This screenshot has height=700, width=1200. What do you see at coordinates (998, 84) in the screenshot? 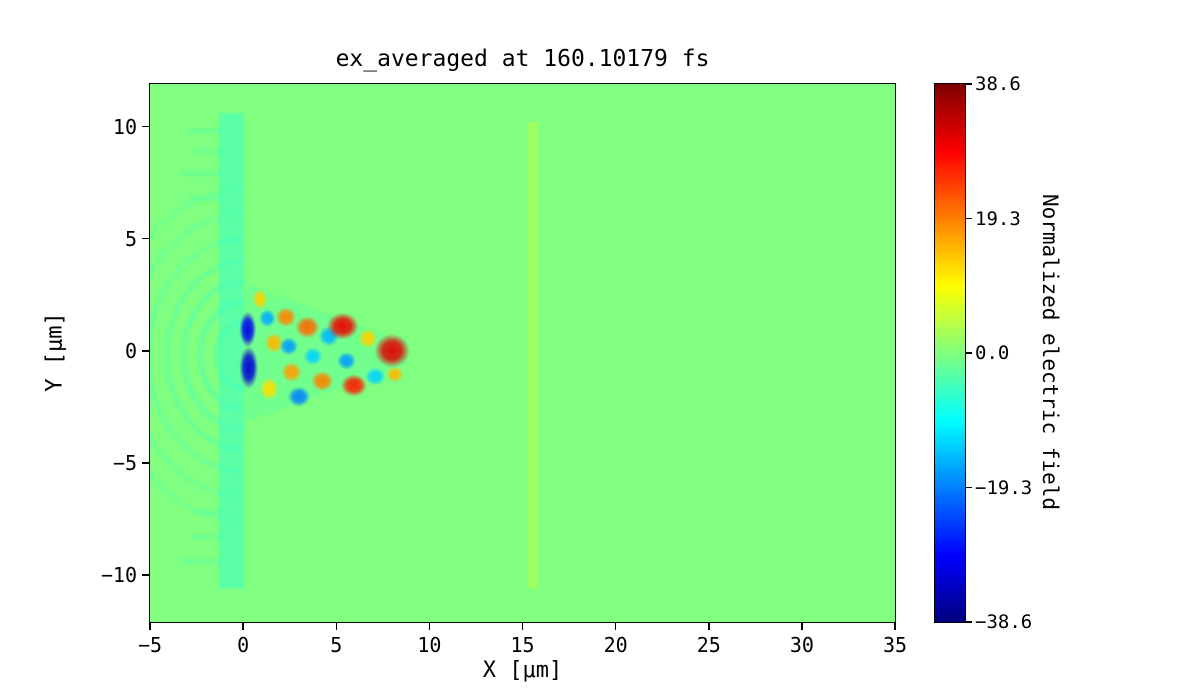
I see `colorbar-tick-label: 38.6` at bounding box center [998, 84].